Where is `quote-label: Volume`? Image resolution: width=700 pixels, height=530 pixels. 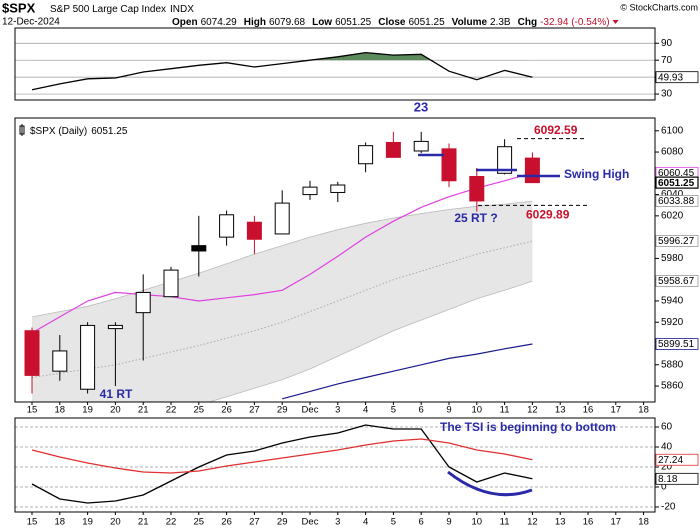 quote-label: Volume is located at coordinates (470, 22).